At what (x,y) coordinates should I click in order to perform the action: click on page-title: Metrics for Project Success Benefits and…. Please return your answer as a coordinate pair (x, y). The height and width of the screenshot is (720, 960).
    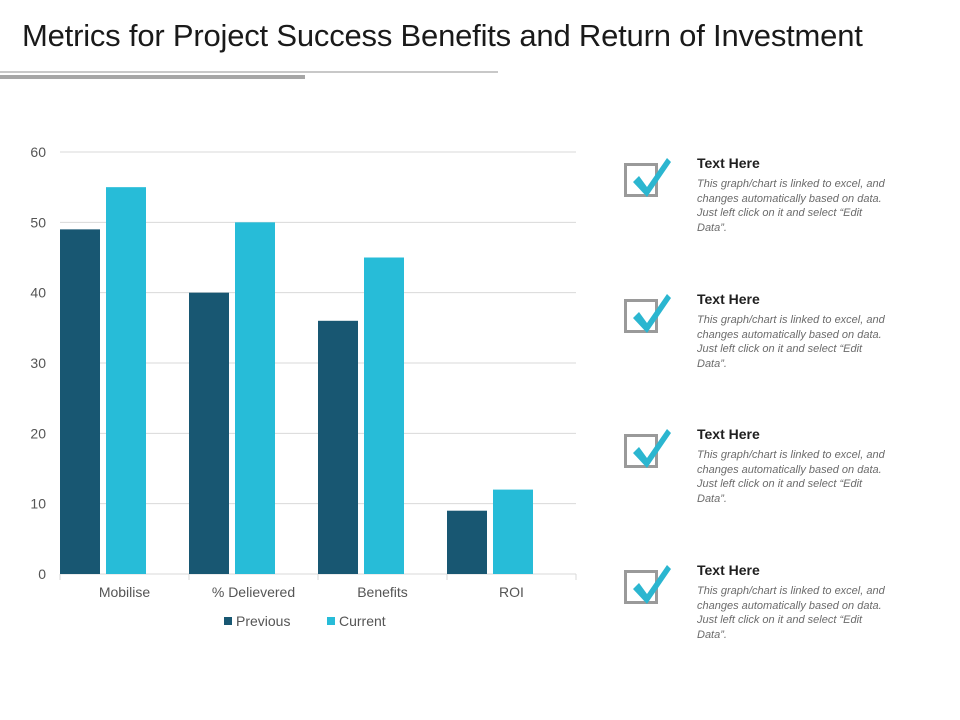
    Looking at the image, I should click on (442, 35).